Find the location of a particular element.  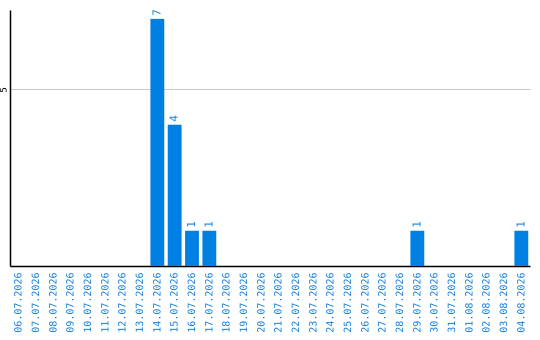

x-tick-label: 02.08.2026 is located at coordinates (487, 302).